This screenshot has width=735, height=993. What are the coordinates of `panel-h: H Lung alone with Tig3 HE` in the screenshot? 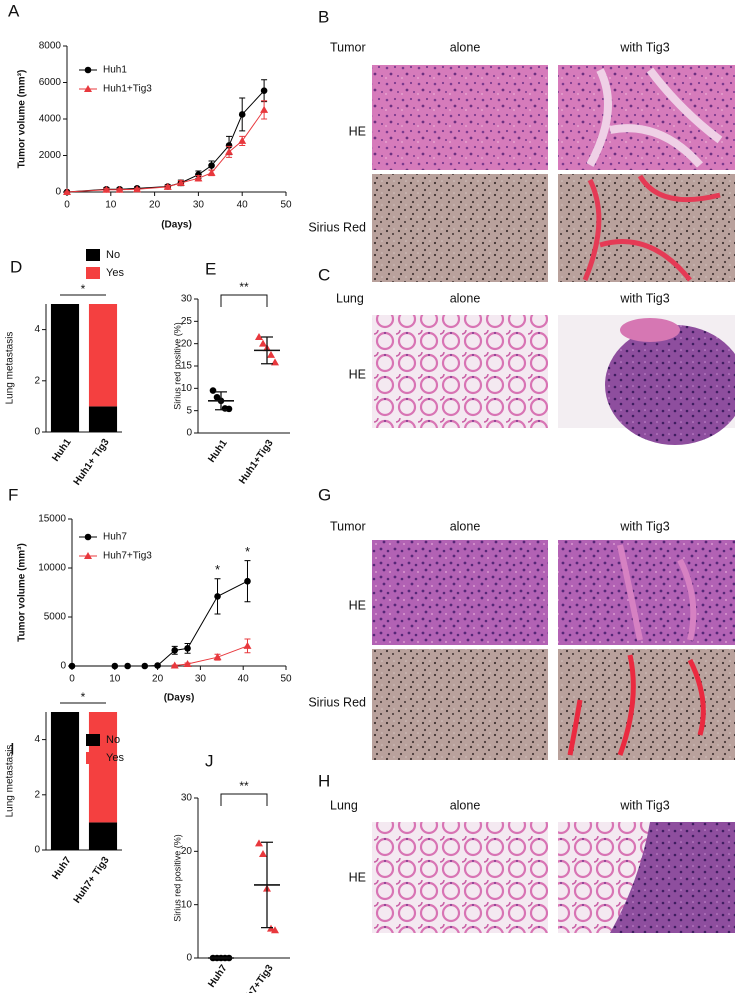 It's located at (526, 852).